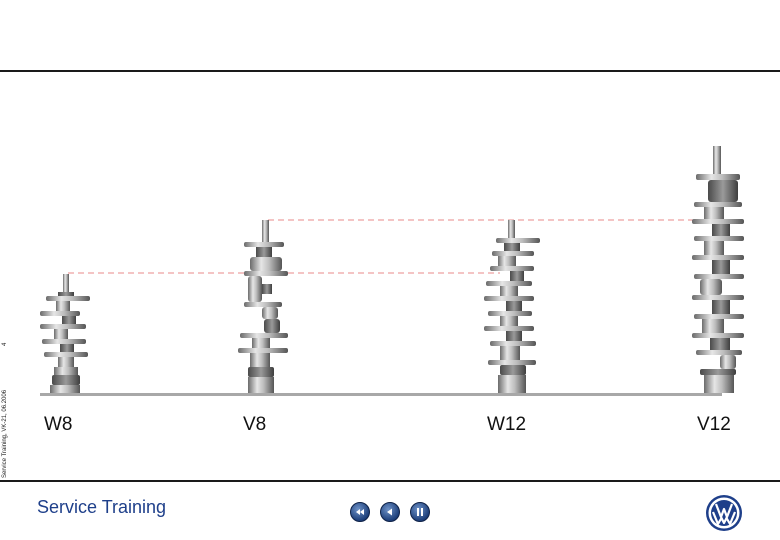  I want to click on back-icon, so click(389, 512).